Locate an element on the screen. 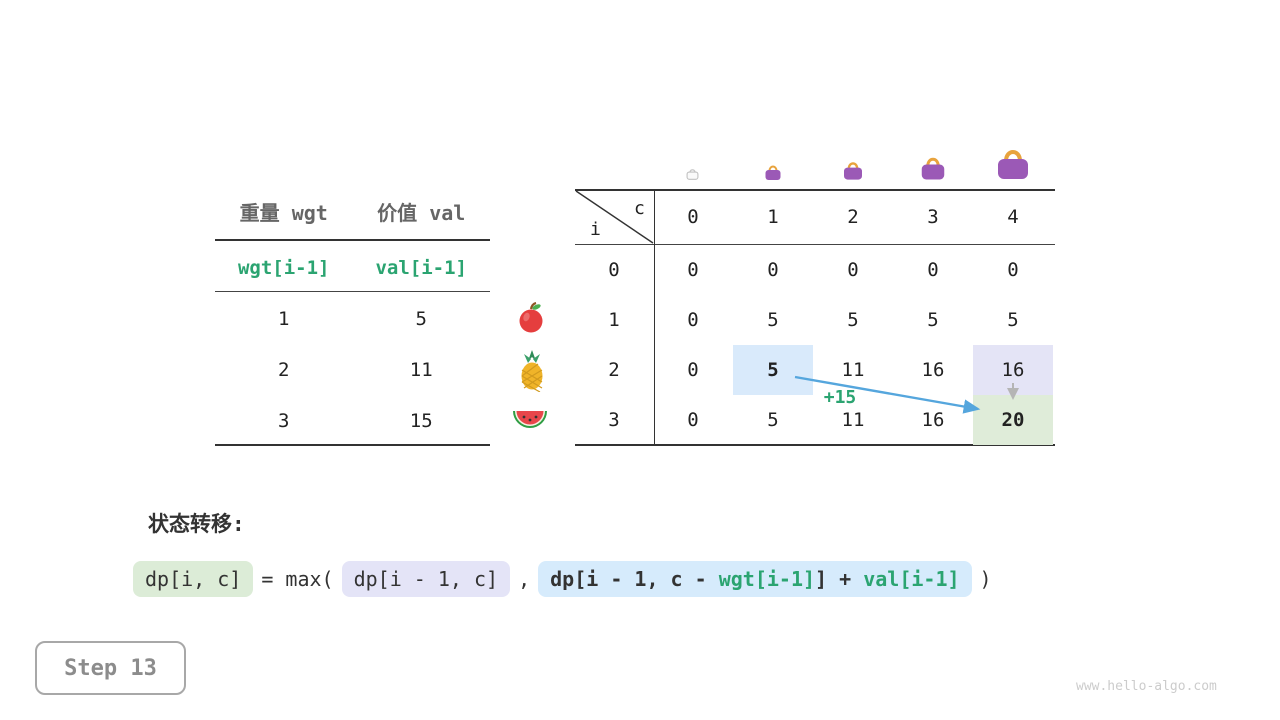 The height and width of the screenshot is (720, 1280). item-table-formula-row: wgt[i-1] val[i-1] is located at coordinates (352, 268).